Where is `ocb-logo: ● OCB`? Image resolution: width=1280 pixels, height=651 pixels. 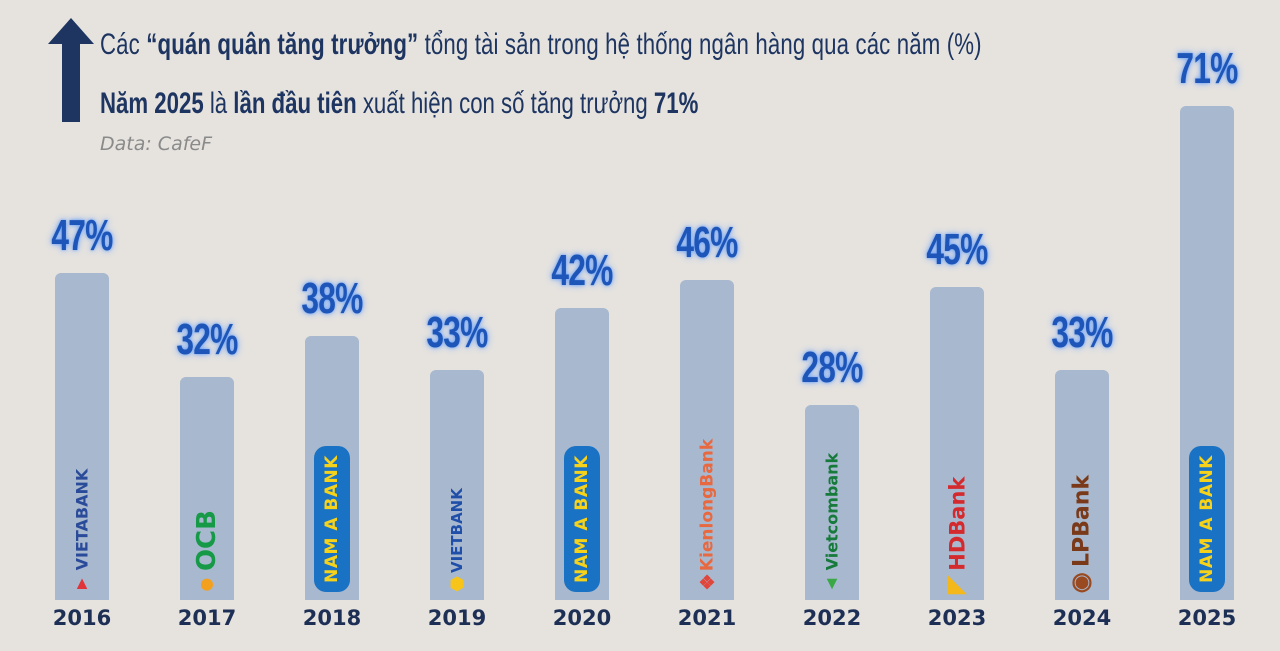
ocb-logo: ● OCB is located at coordinates (207, 510).